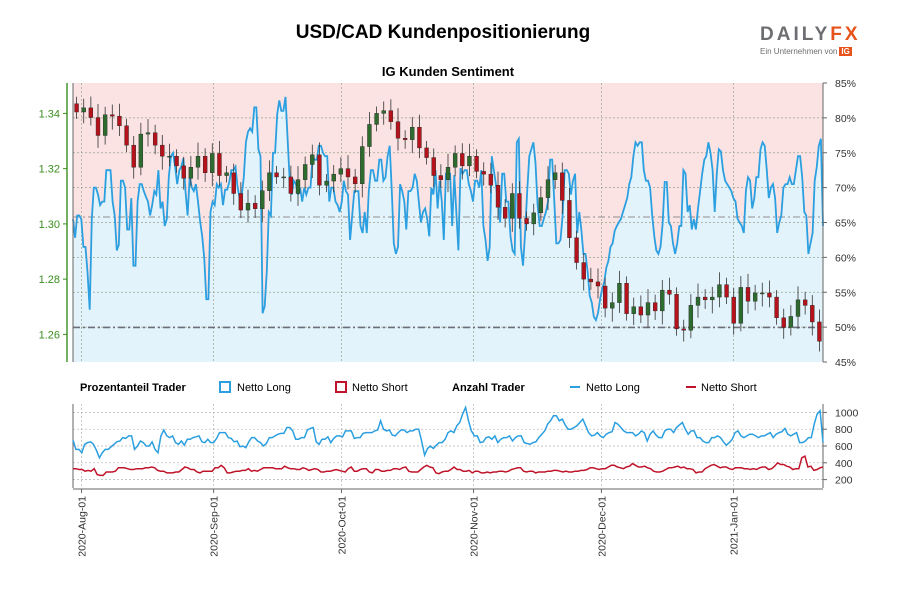  I want to click on legend-group-count: Anzahl Trader, so click(488, 388).